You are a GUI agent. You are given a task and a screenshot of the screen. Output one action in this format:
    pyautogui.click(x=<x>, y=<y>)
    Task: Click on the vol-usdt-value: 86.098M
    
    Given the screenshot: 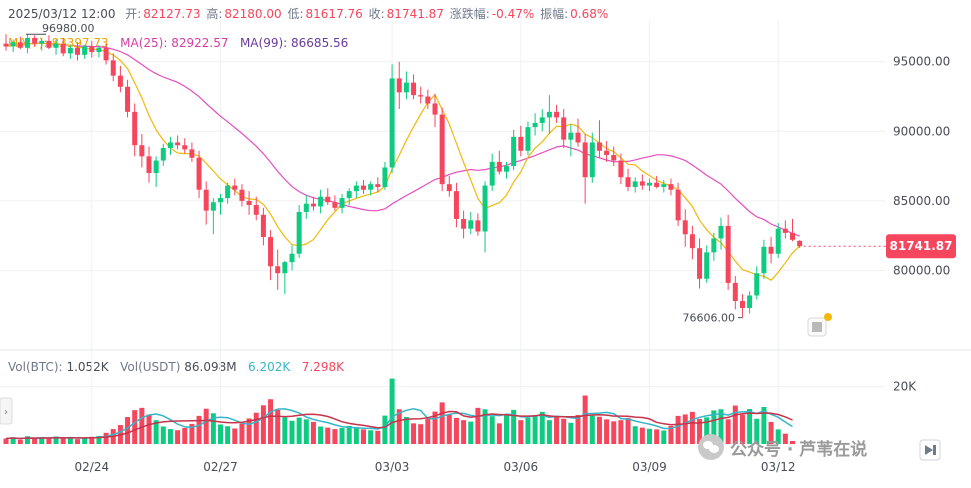 What is the action you would take?
    pyautogui.click(x=210, y=367)
    